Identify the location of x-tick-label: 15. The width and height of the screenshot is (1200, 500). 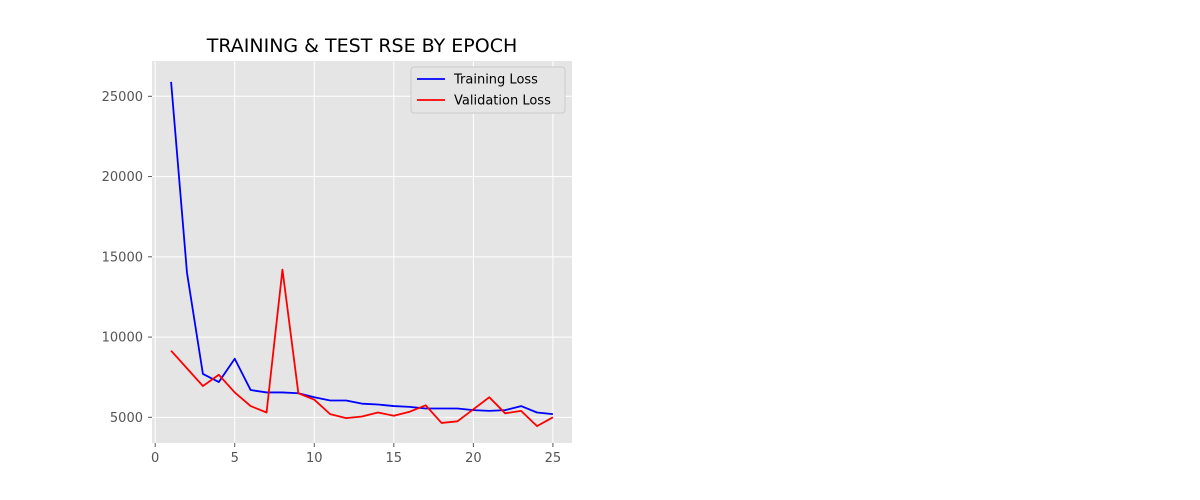
(394, 458).